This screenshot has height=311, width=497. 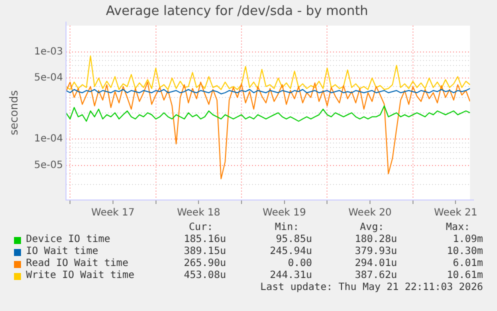 What do you see at coordinates (375, 251) in the screenshot?
I see `text: 379.93u` at bounding box center [375, 251].